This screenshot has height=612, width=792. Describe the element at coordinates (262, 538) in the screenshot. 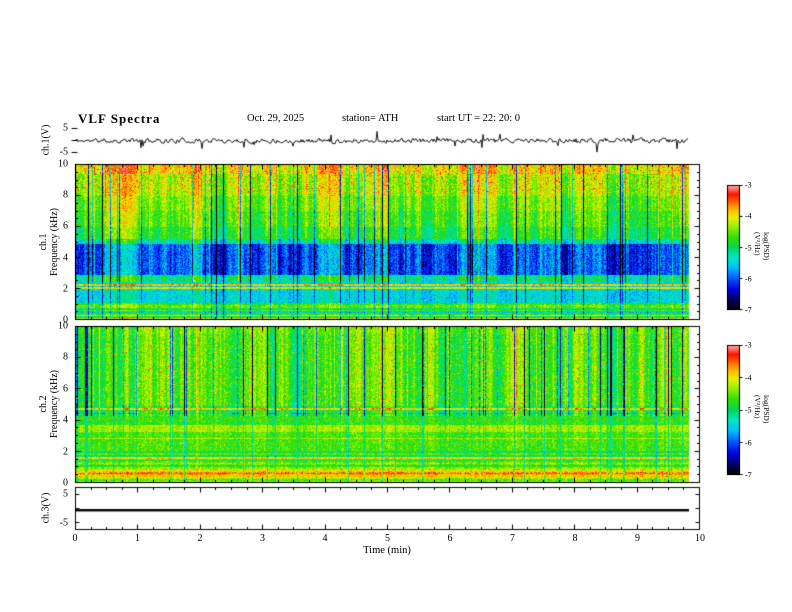

I see `tick-label: 3` at that location.